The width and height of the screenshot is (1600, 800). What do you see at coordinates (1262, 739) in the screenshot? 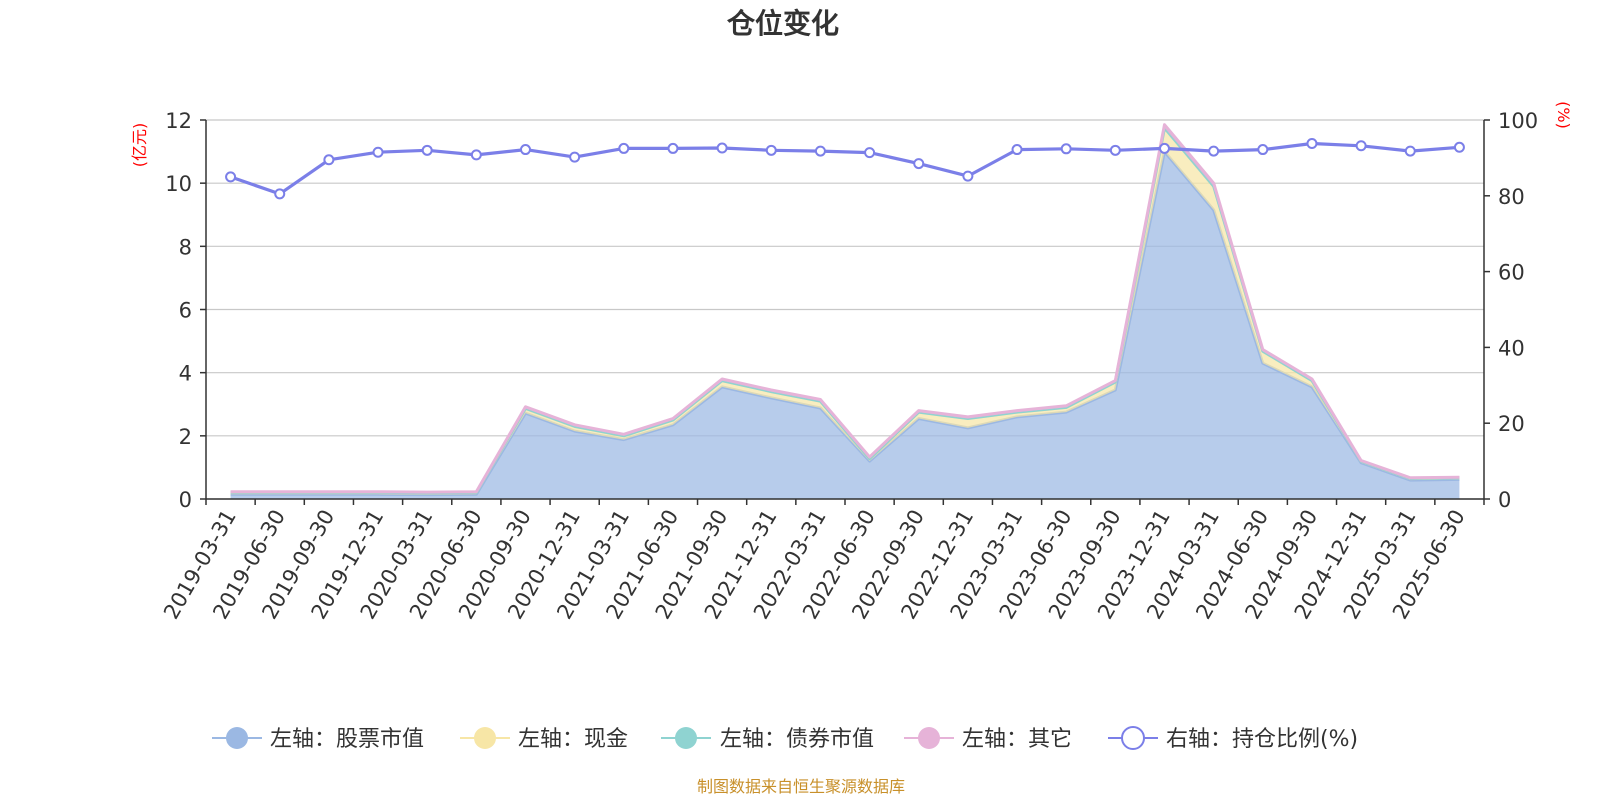
I see `legend-label: 右轴：持仓比例(%)` at bounding box center [1262, 739].